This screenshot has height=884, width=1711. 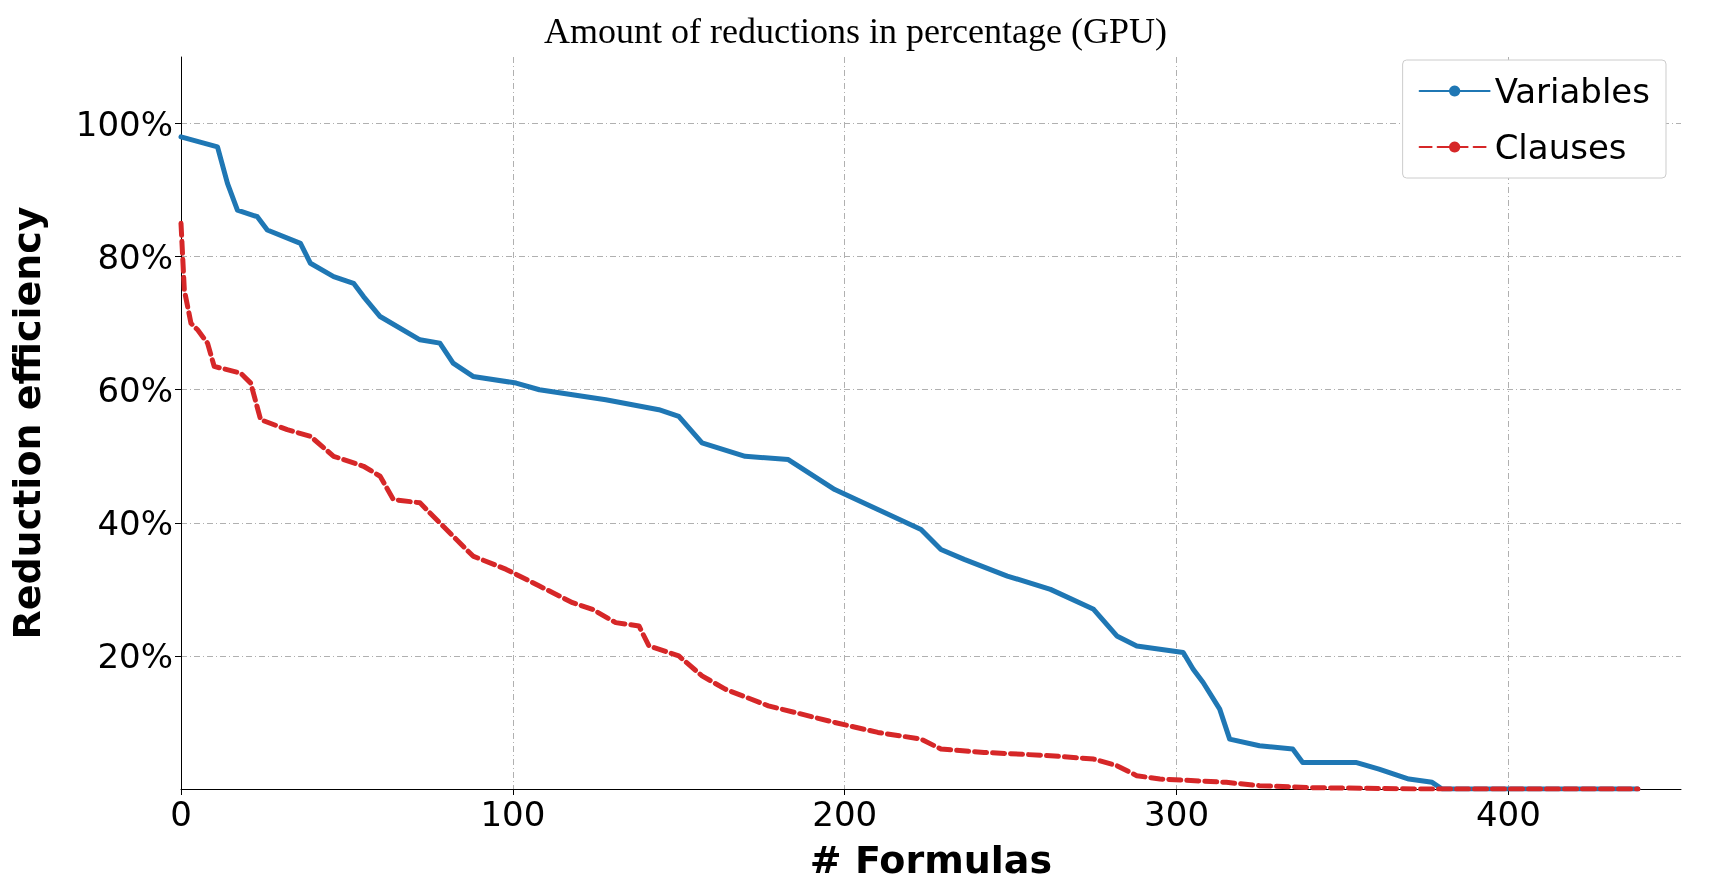 I want to click on y-tick-label: 80%, so click(x=135, y=256).